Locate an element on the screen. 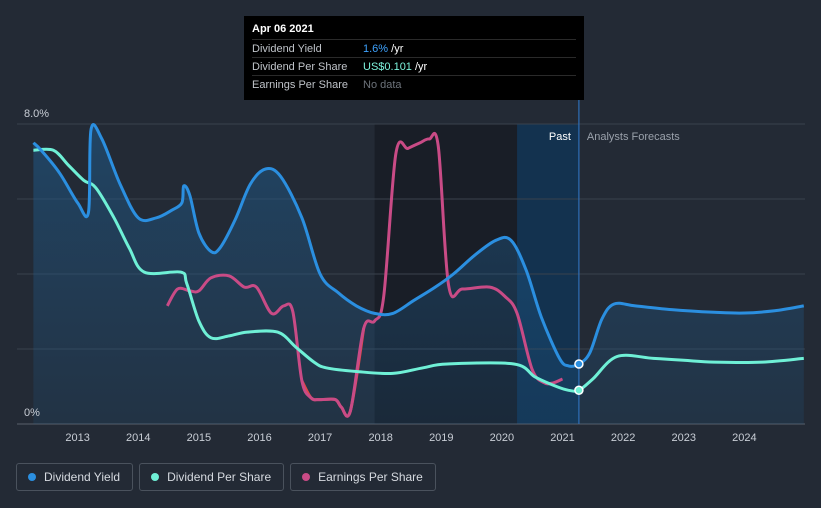 Image resolution: width=821 pixels, height=508 pixels. x-tick-label: 2022 is located at coordinates (623, 438).